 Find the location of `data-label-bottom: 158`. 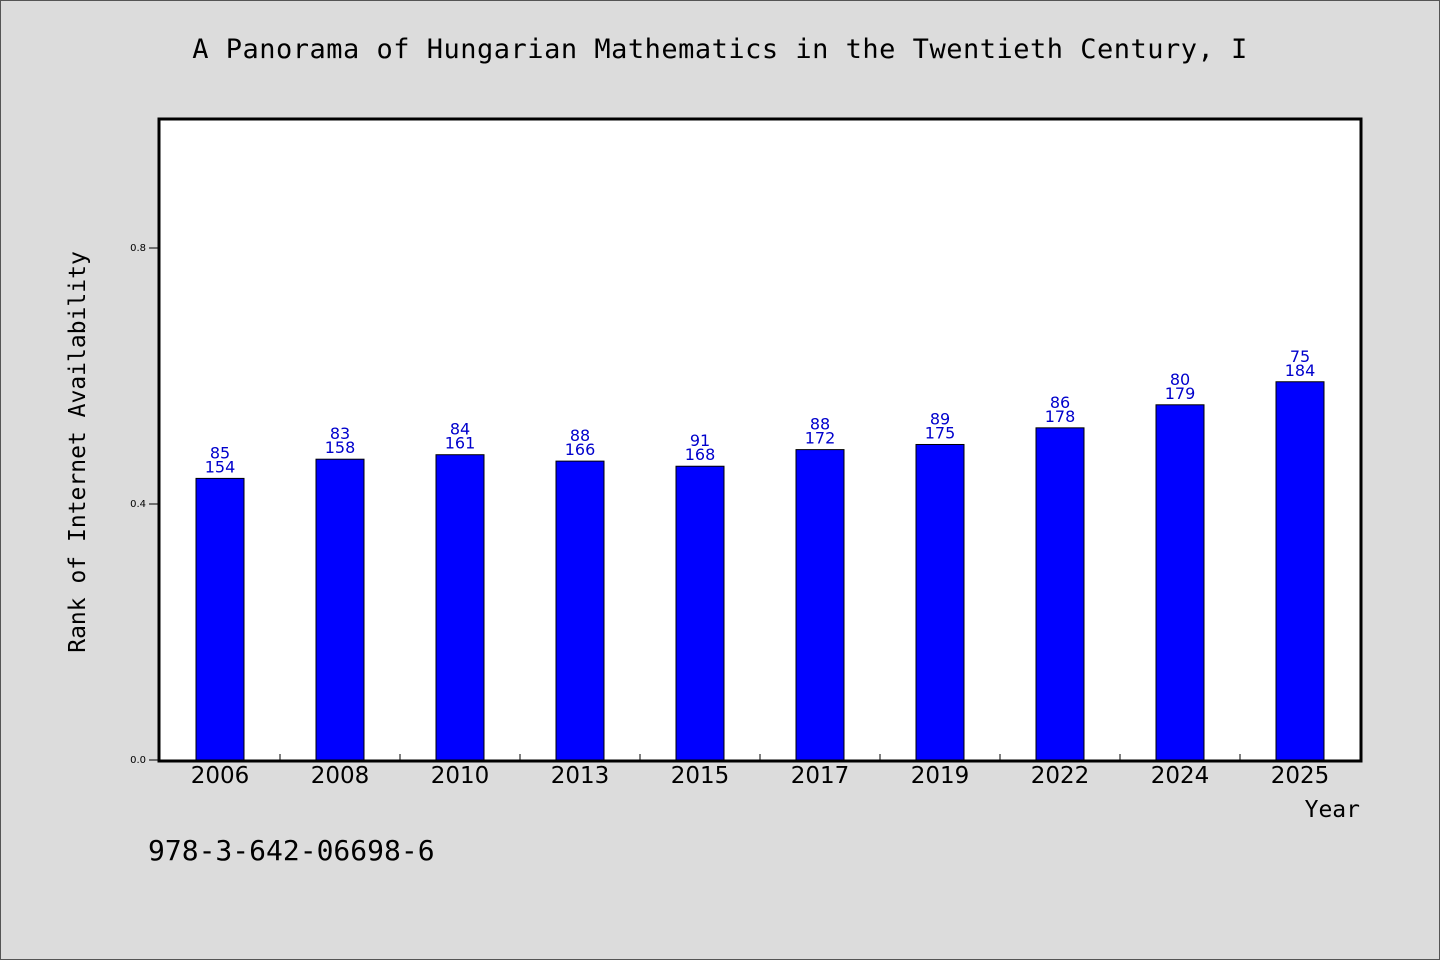

data-label-bottom: 158 is located at coordinates (340, 447).